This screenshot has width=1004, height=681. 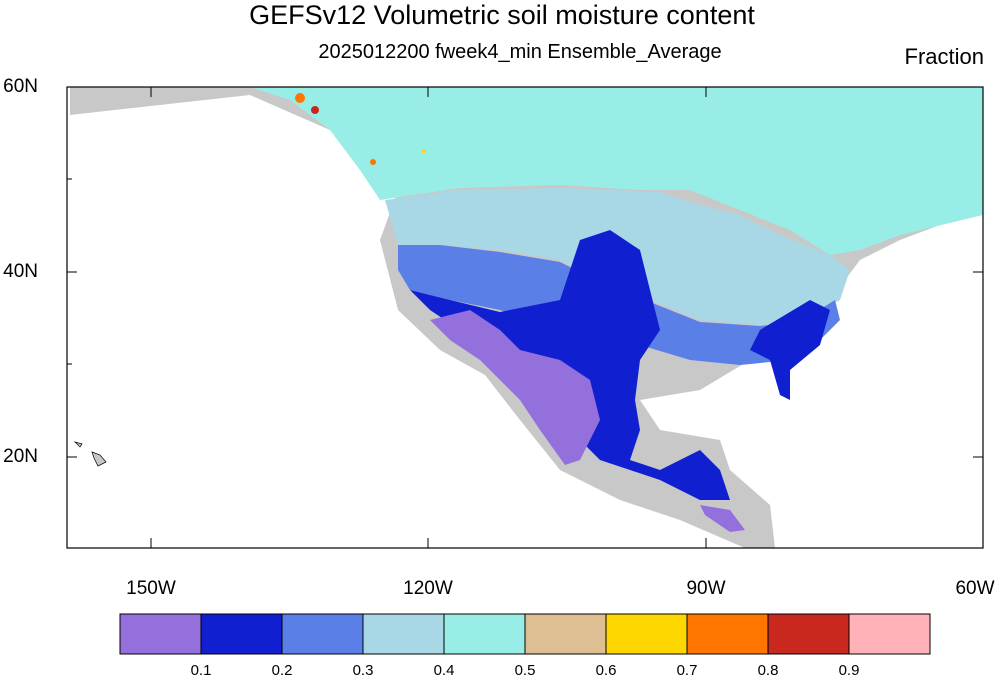 What do you see at coordinates (363, 670) in the screenshot?
I see `colorbar-label: 0.3` at bounding box center [363, 670].